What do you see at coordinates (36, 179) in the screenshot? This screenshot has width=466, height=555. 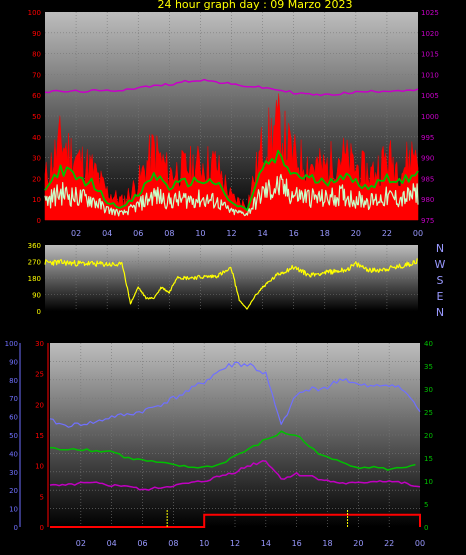 I see `left-tick-label: 20` at bounding box center [36, 179].